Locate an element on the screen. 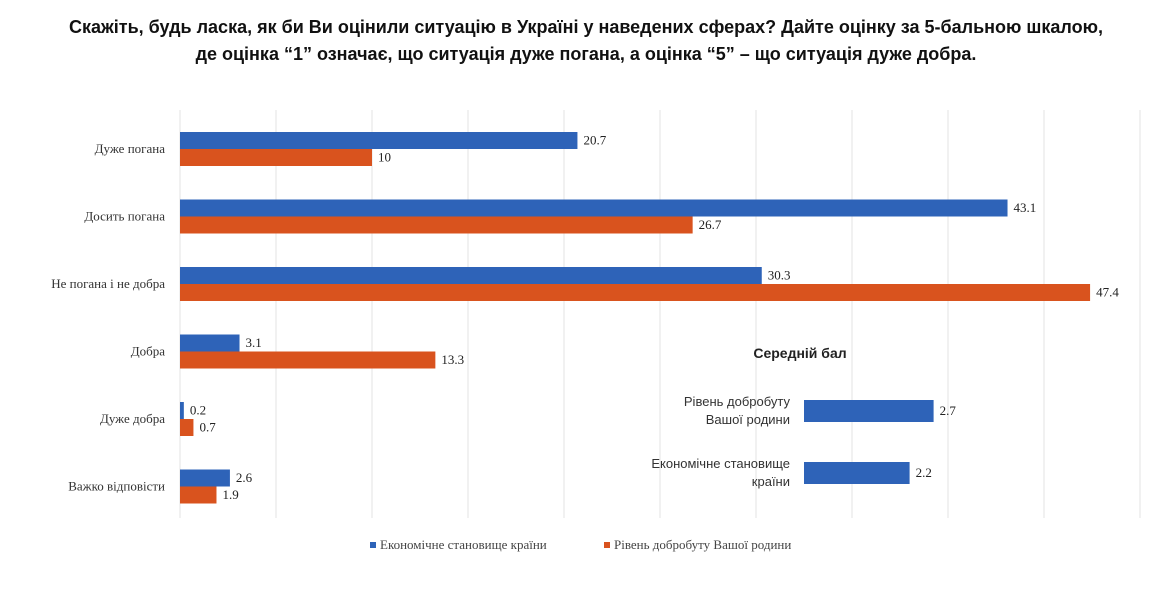 This screenshot has width=1172, height=599. data-label: 0.2 is located at coordinates (198, 410).